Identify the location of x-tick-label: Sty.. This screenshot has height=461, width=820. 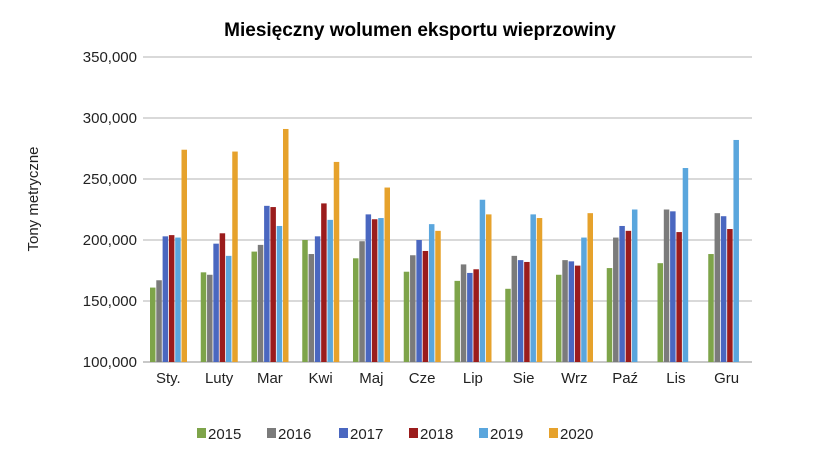
(168, 378).